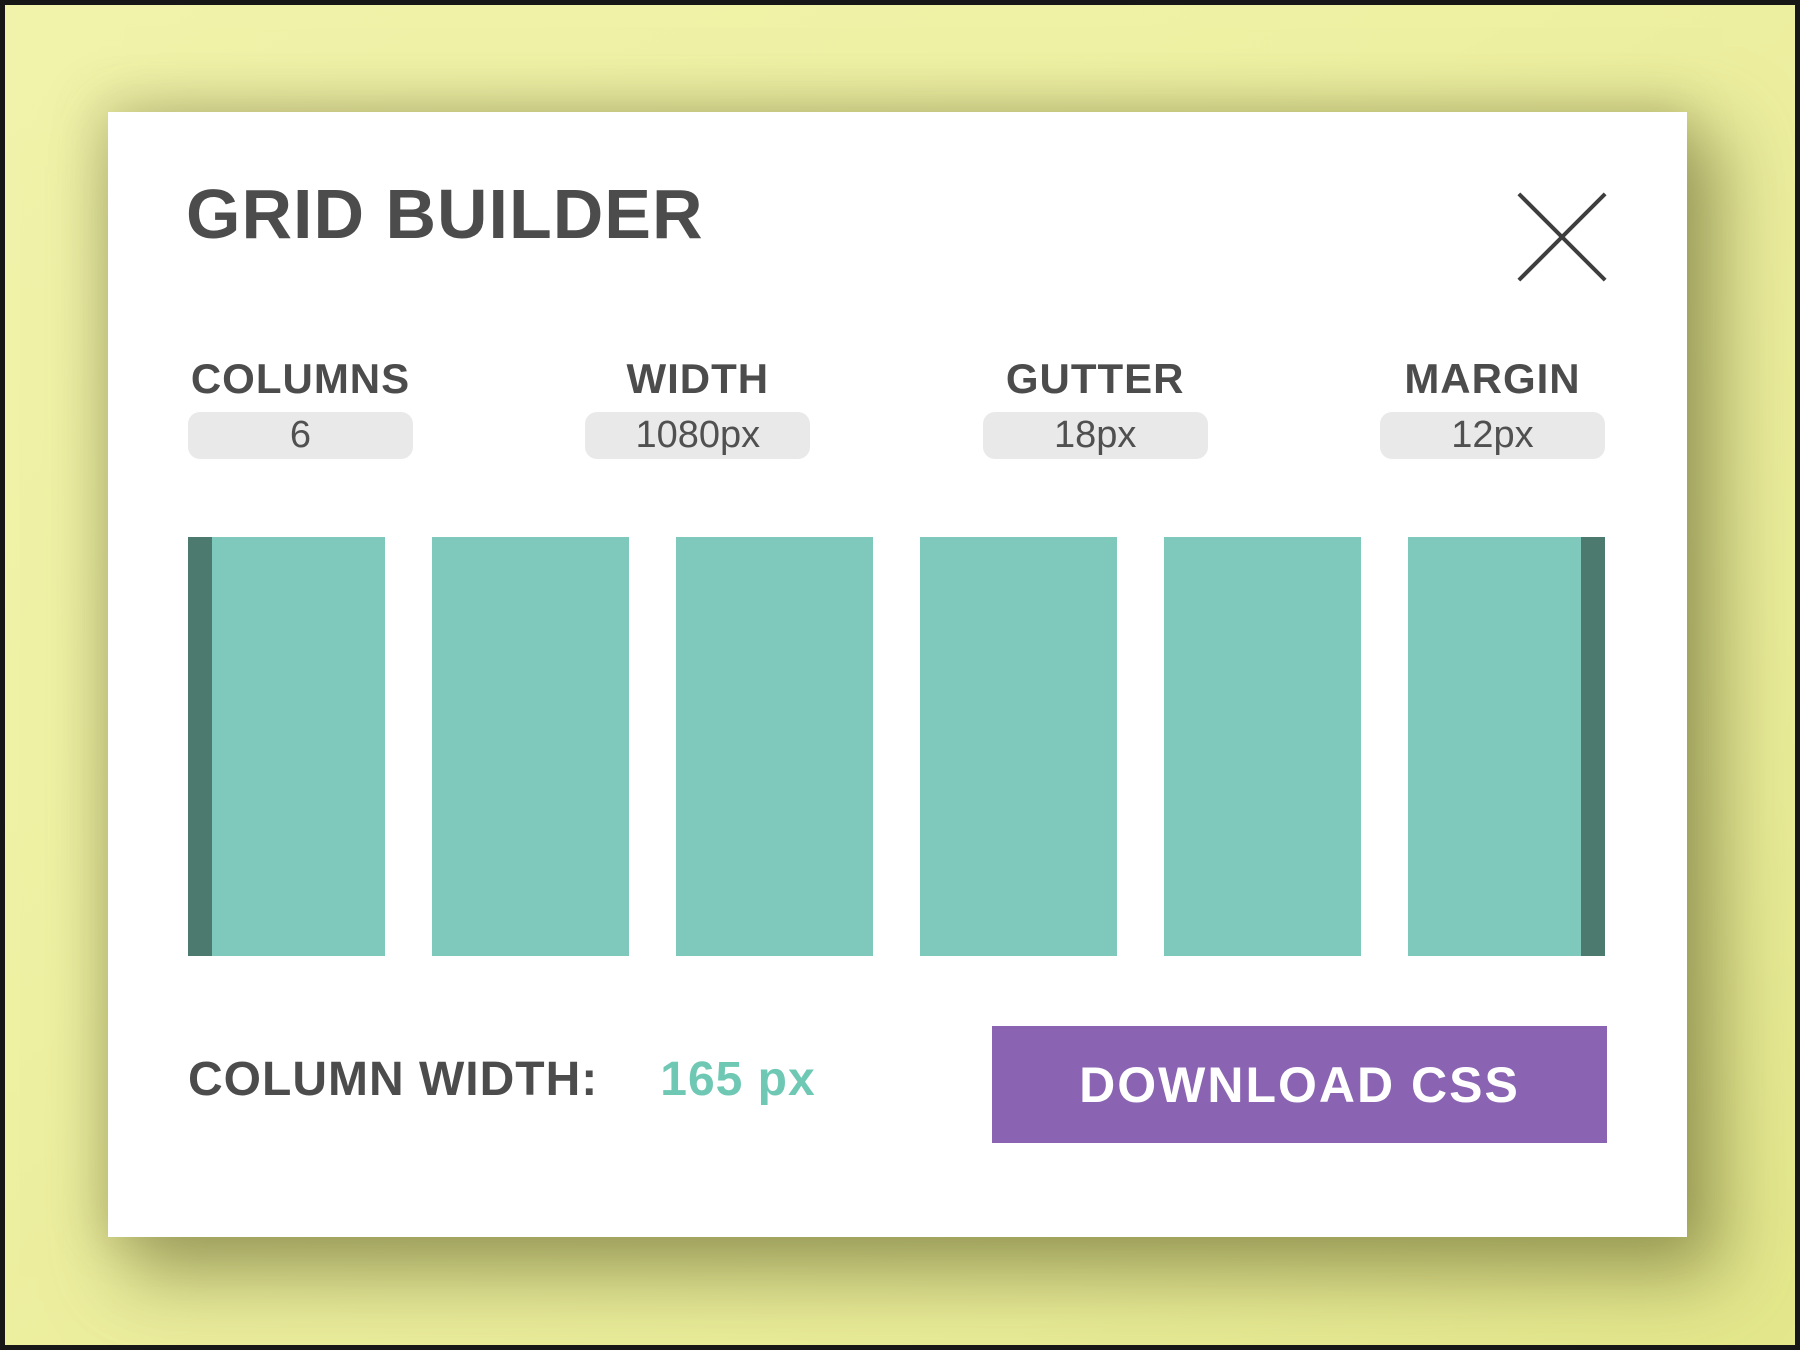 The width and height of the screenshot is (1800, 1350). What do you see at coordinates (1492, 378) in the screenshot?
I see `margin-label: MARGIN` at bounding box center [1492, 378].